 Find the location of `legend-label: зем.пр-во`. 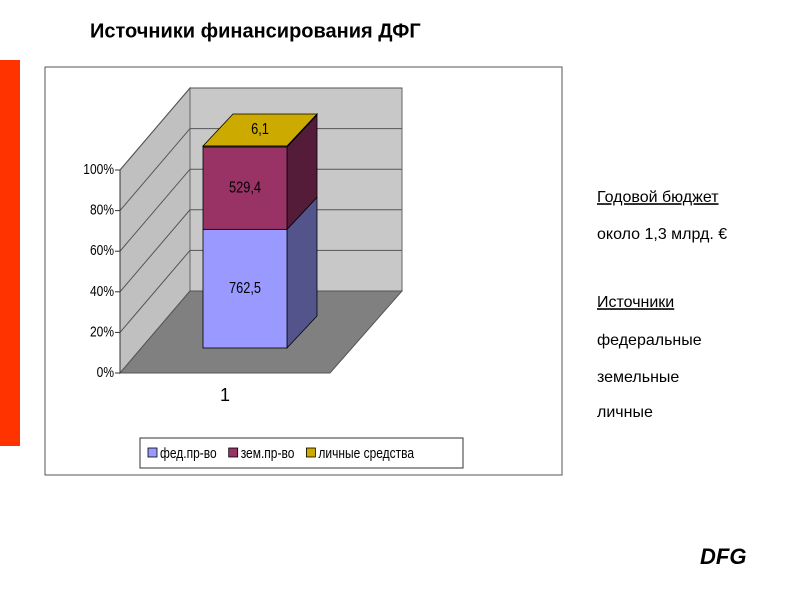

legend-label: зем.пр-во is located at coordinates (268, 453).